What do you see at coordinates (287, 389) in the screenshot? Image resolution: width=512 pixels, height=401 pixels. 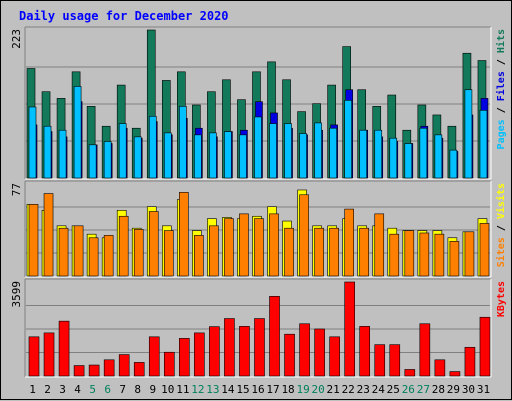 I see `x-tick-label: 18` at bounding box center [287, 389].